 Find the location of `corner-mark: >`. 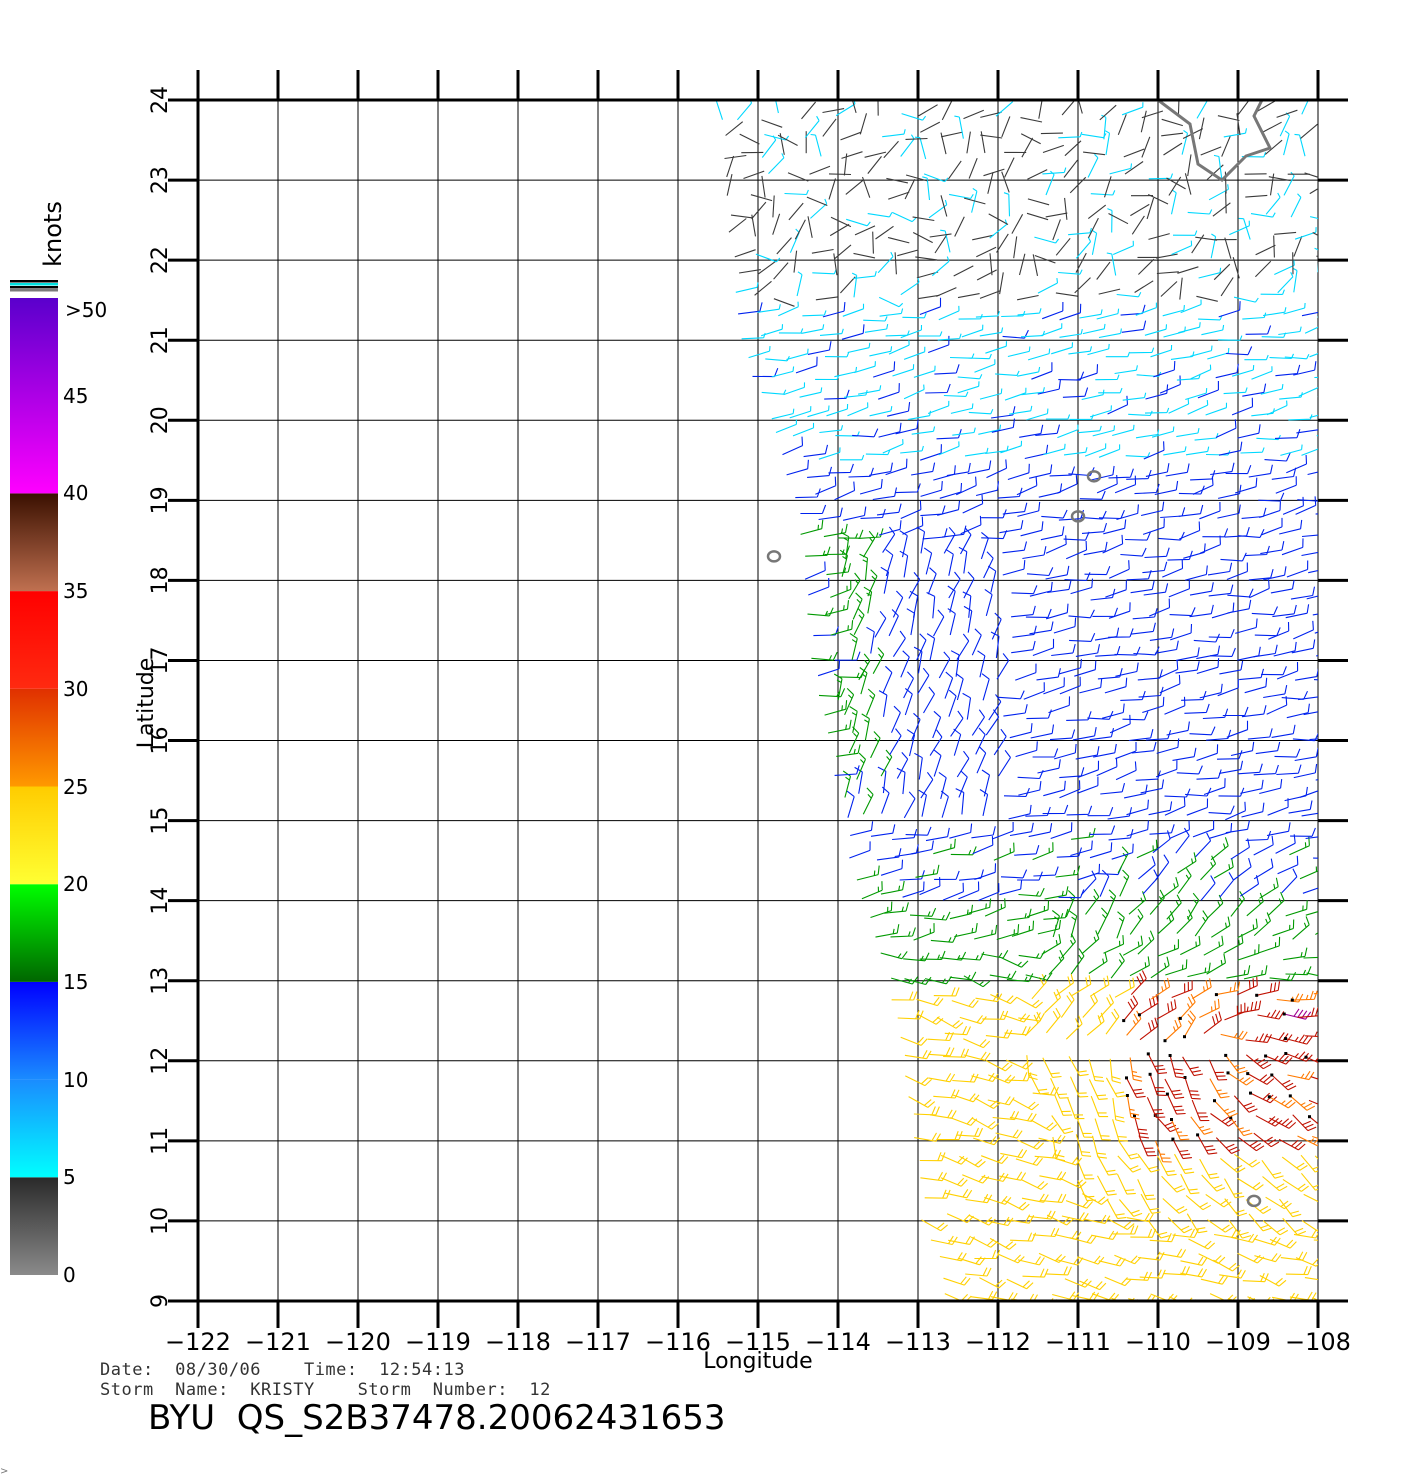

corner-mark: > is located at coordinates (4, 1471).